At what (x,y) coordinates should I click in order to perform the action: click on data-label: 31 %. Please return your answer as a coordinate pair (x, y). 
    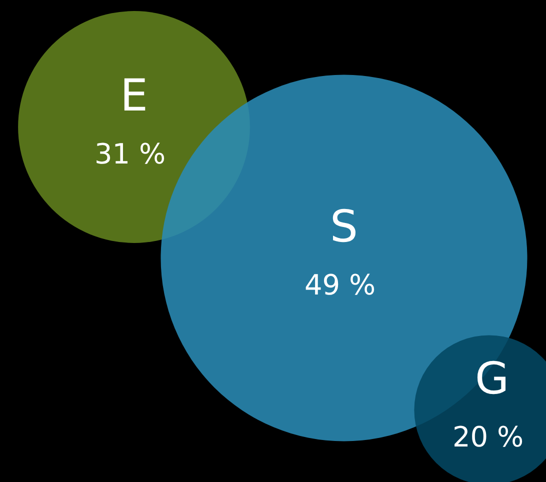
    Looking at the image, I should click on (130, 153).